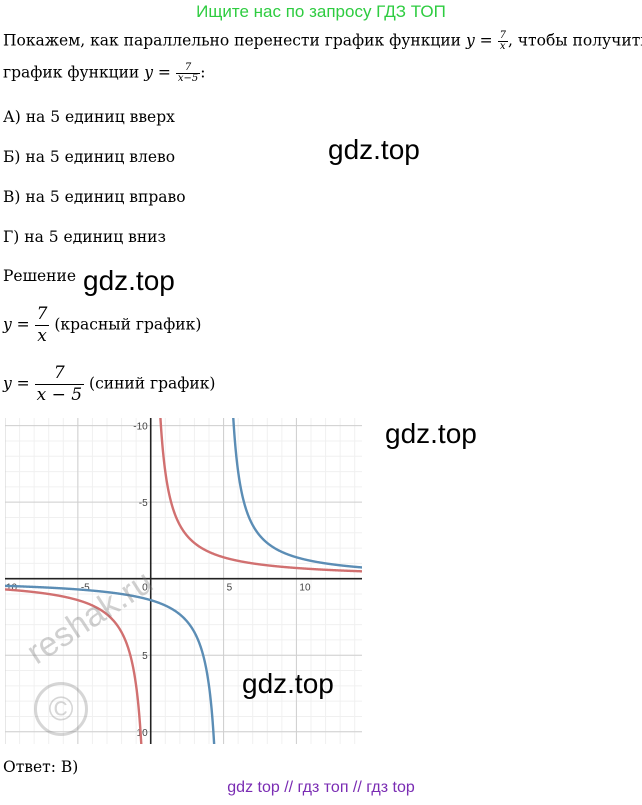 This screenshot has width=642, height=805. I want to click on blue-formula: y = 7 x − 5 (синий график), so click(109, 384).